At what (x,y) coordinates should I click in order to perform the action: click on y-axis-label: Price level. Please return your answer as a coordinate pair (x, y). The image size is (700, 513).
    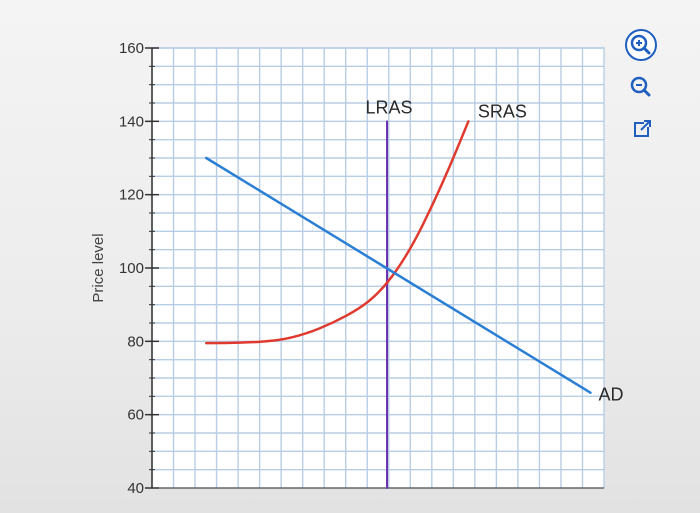
    Looking at the image, I should click on (98, 267).